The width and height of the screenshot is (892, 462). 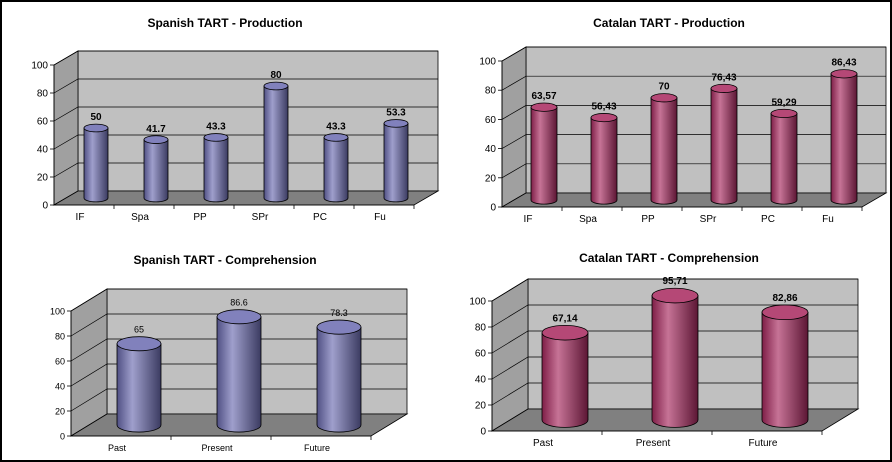 I want to click on data-label: 65, so click(x=139, y=330).